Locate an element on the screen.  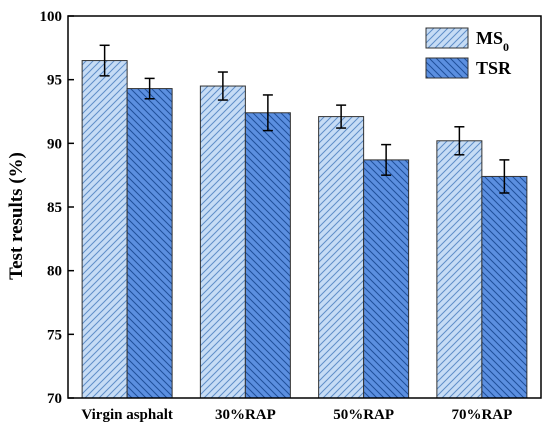
legend-label: TSR is located at coordinates (494, 68).